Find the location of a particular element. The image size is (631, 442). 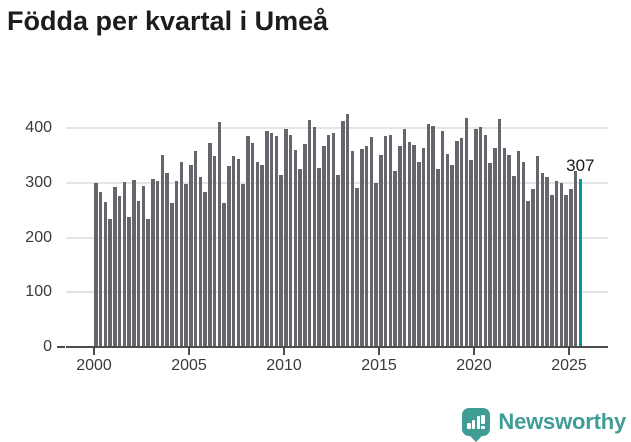

y-tick-label: 300 is located at coordinates (38, 182).